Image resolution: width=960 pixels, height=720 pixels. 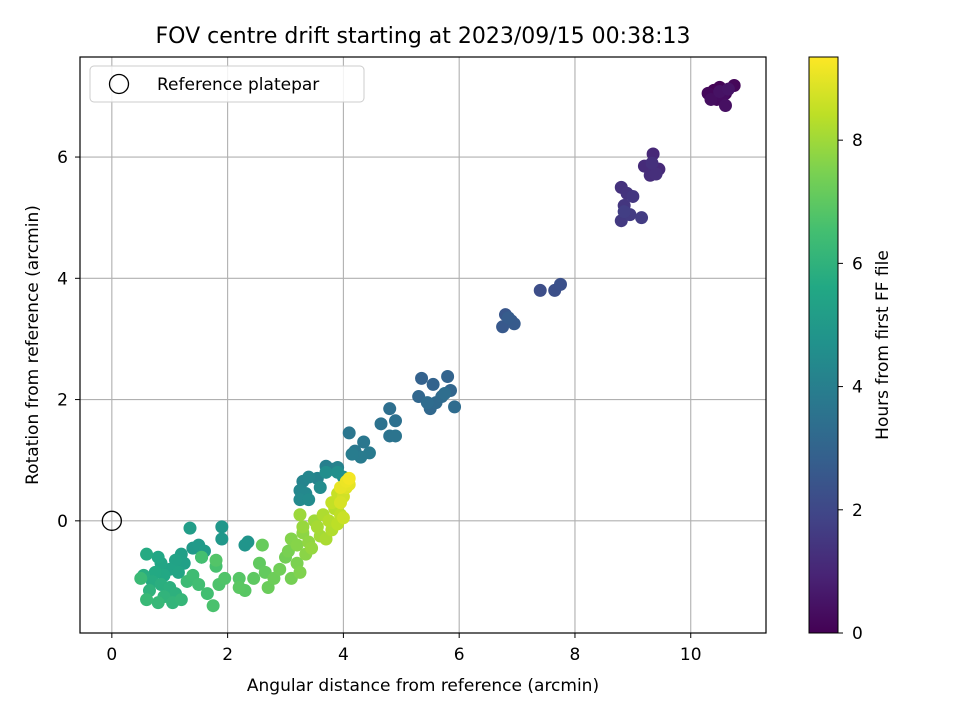 I want to click on reference-marker-layer, so click(x=111, y=520).